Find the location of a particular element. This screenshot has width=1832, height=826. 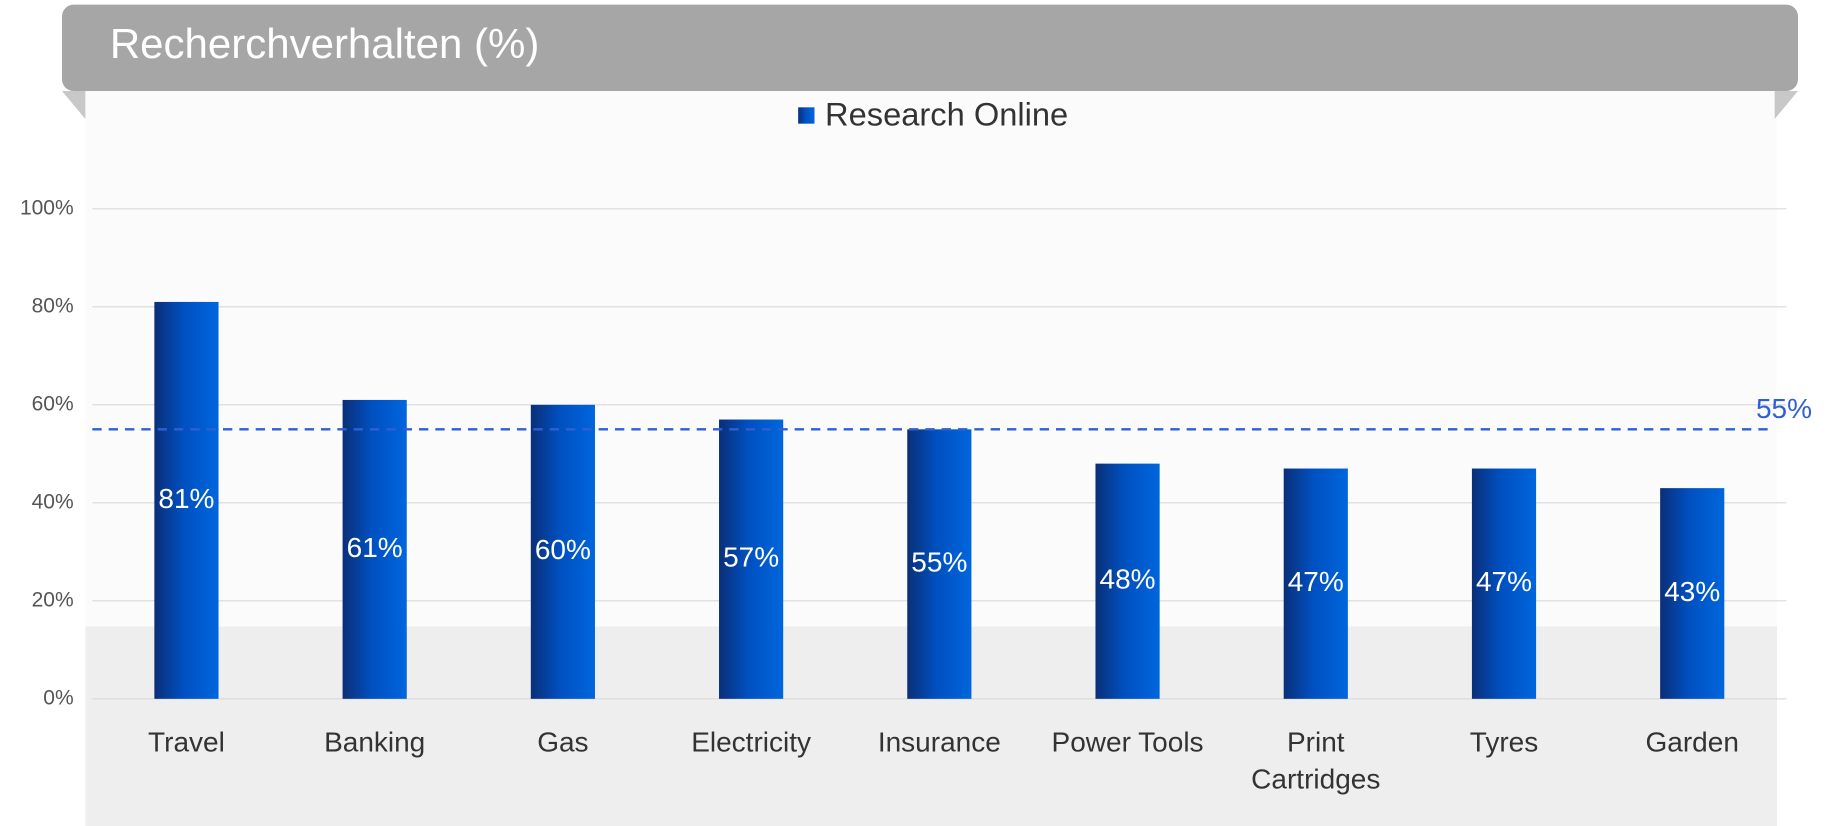

x-tick-label: Tyres is located at coordinates (1504, 742).